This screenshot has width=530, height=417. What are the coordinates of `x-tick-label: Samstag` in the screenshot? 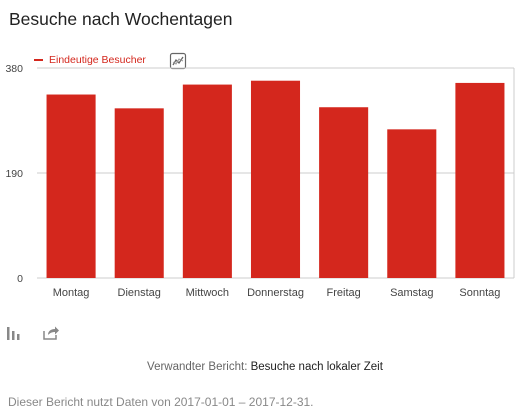 It's located at (411, 293).